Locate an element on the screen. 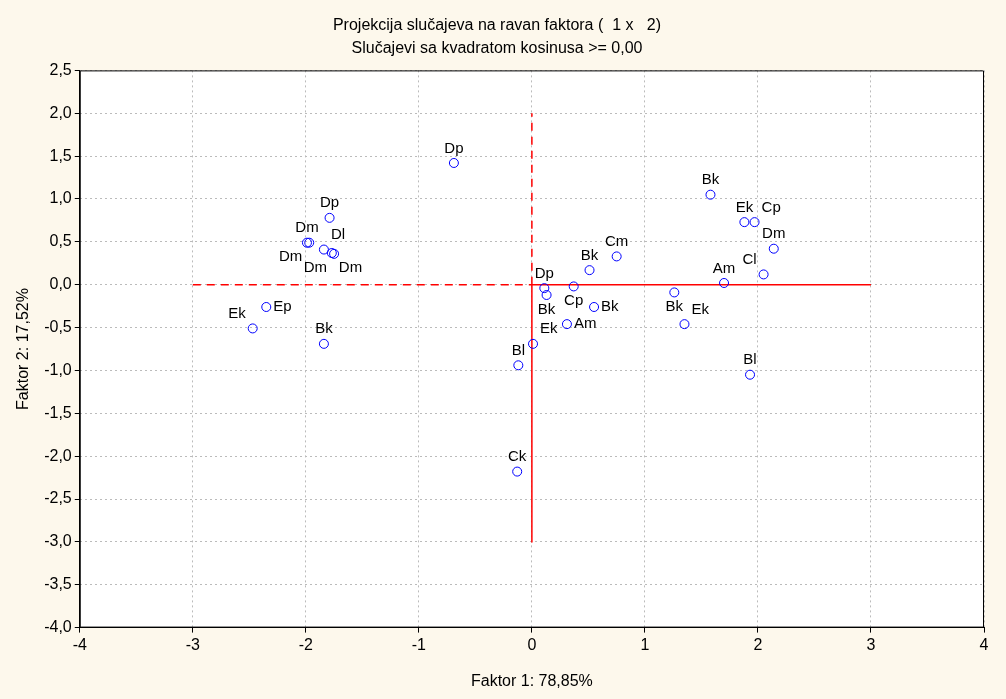  chart-subtitle: Slučajevi sa kvadratom kosinusa >= 0,00 is located at coordinates (497, 48).